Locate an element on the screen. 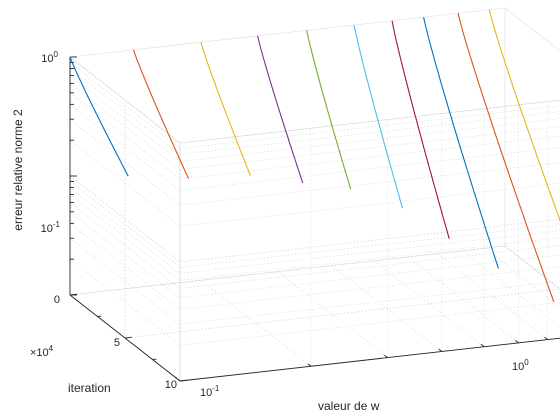 Image resolution: width=560 pixels, height=420 pixels. y-tick-10: 10 is located at coordinates (171, 385).